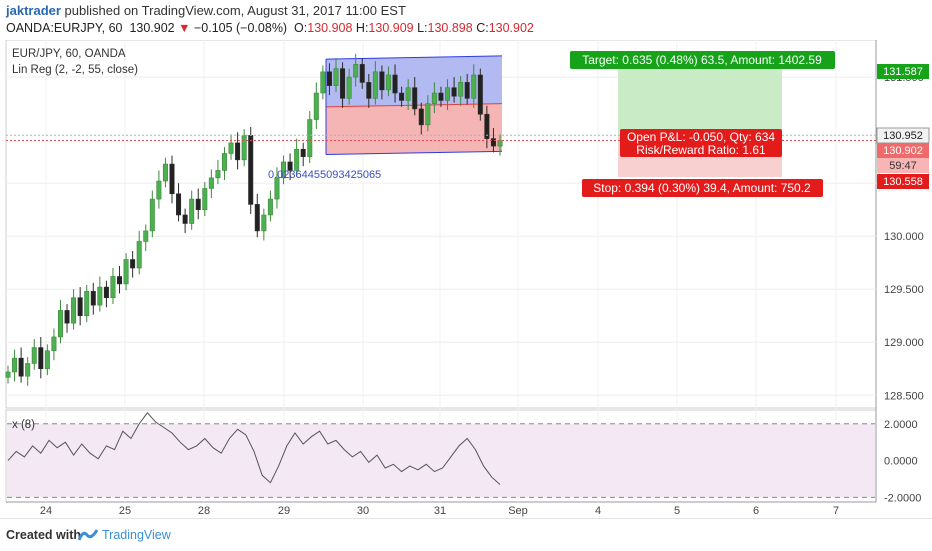 The image size is (932, 551). What do you see at coordinates (450, 28) in the screenshot?
I see `low-value: 130.898` at bounding box center [450, 28].